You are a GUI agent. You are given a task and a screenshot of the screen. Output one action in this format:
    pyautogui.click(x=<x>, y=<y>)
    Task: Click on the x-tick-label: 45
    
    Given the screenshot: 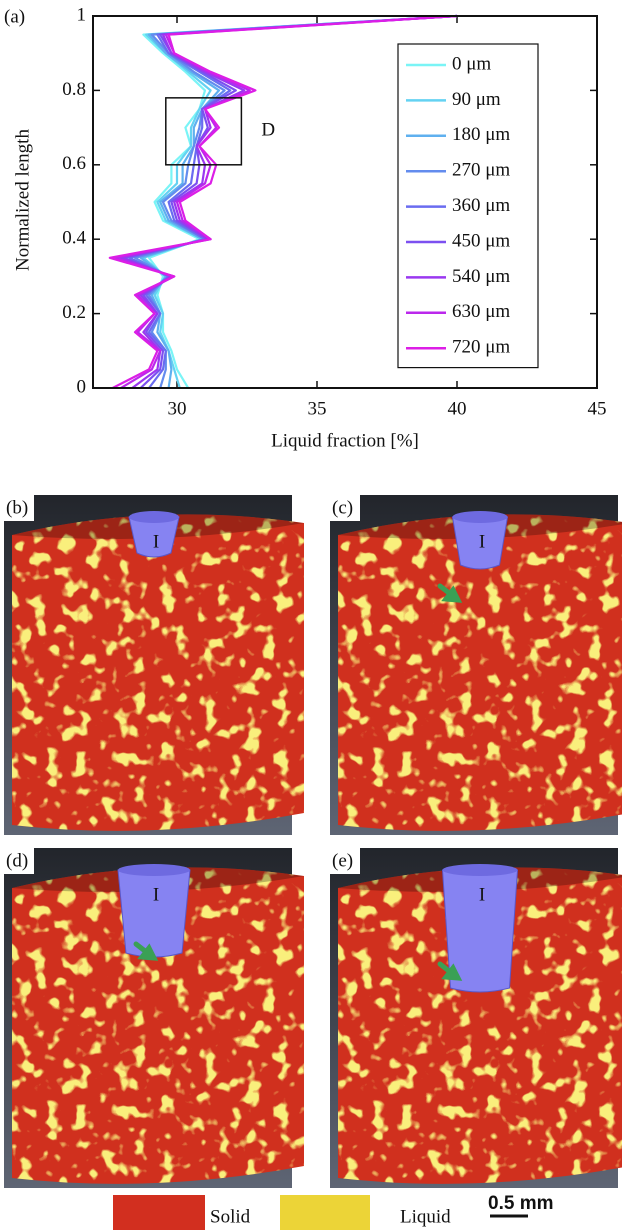 What is the action you would take?
    pyautogui.click(x=597, y=408)
    